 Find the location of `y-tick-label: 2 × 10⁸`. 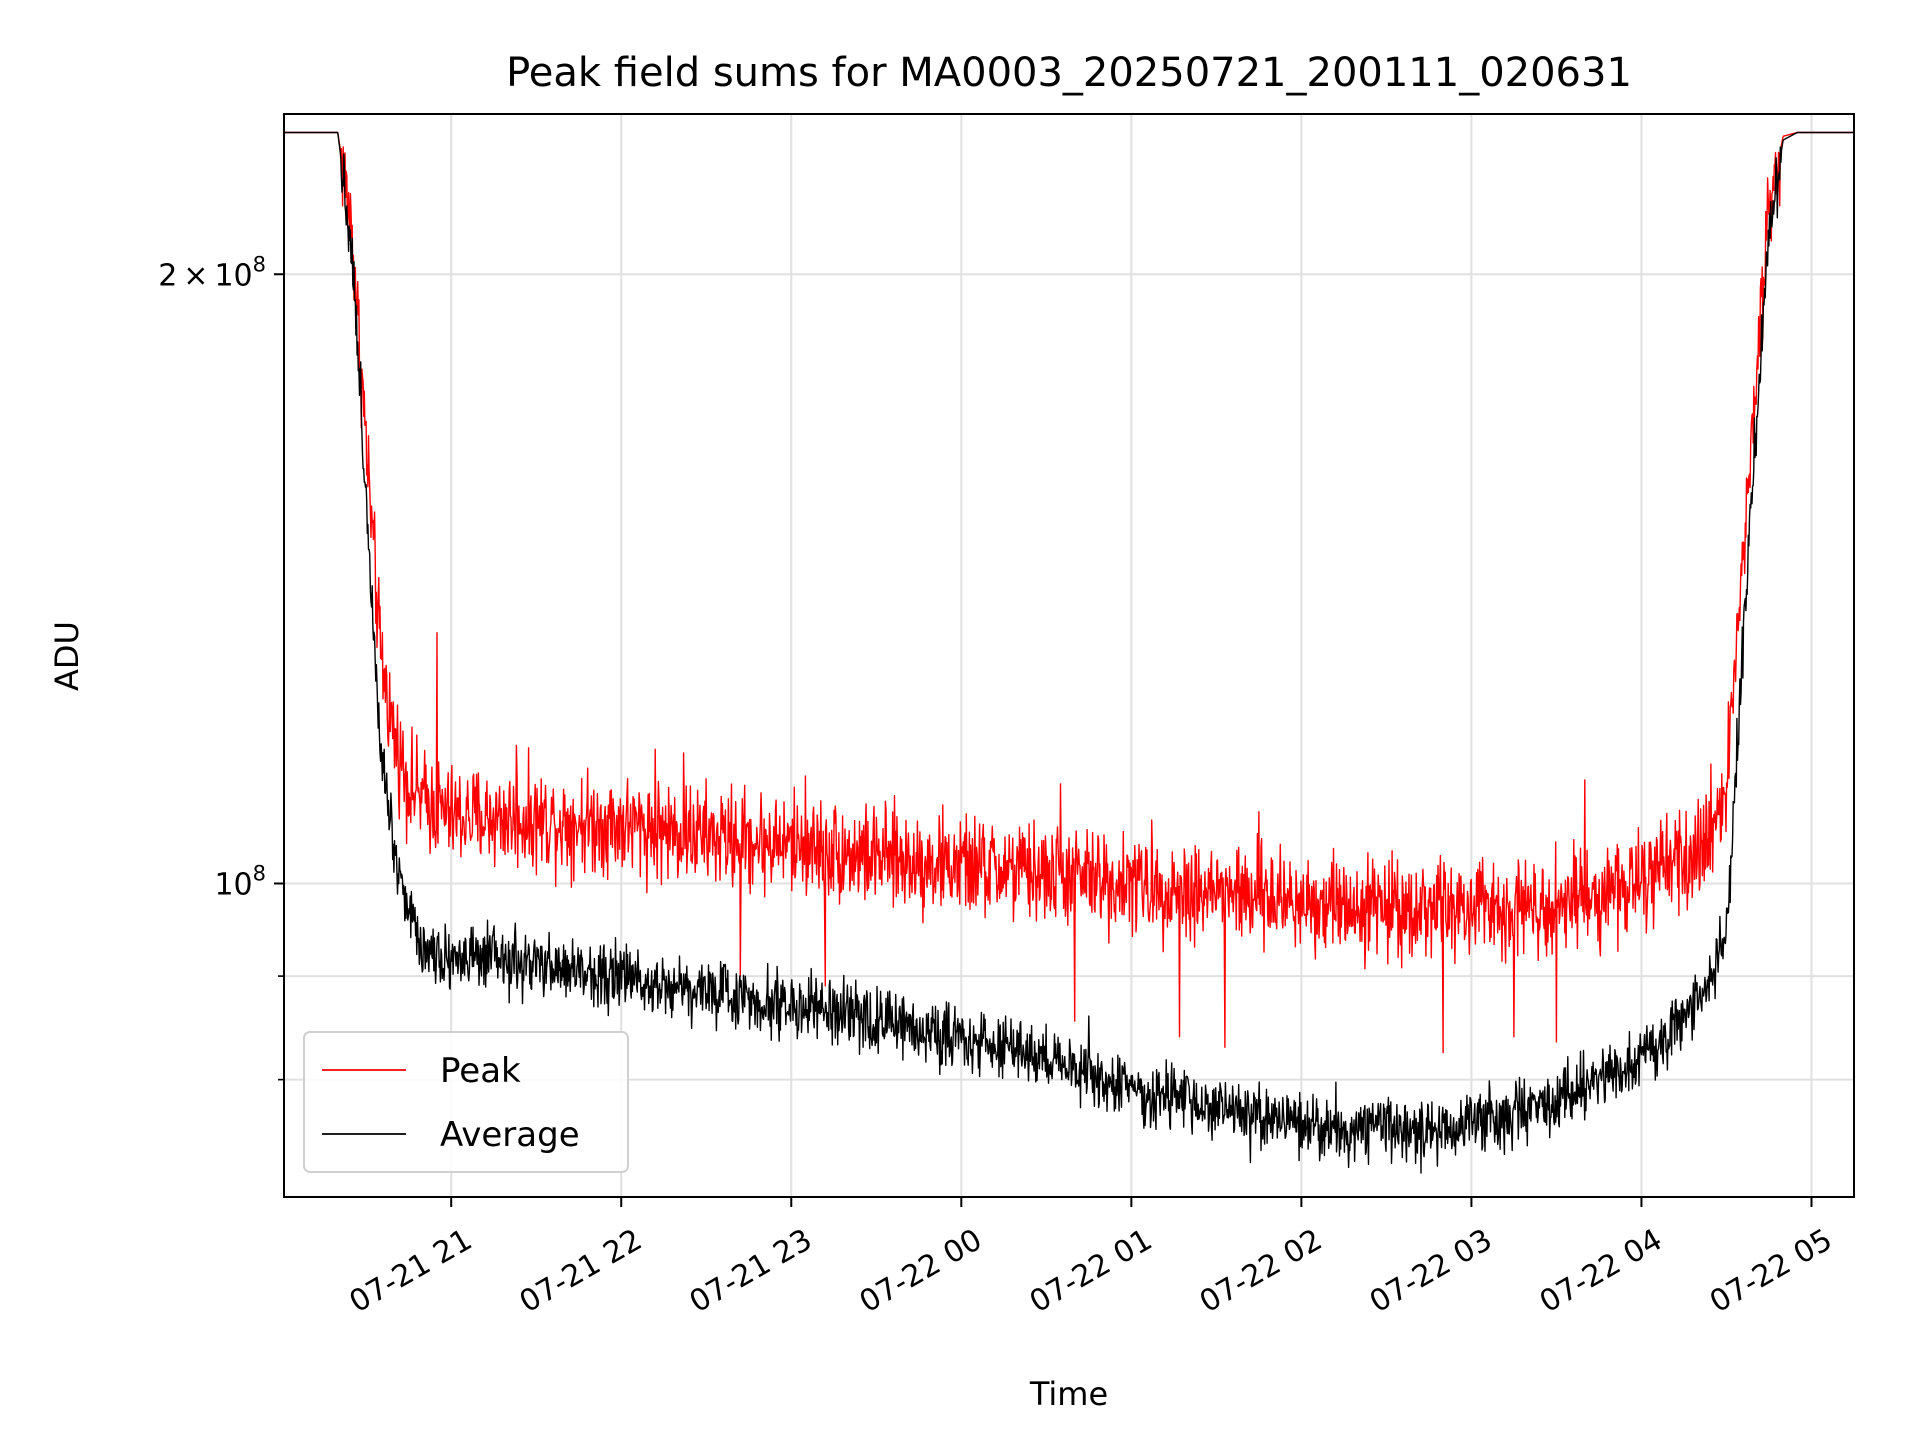

y-tick-label: 2 × 10⁸ is located at coordinates (212, 272).